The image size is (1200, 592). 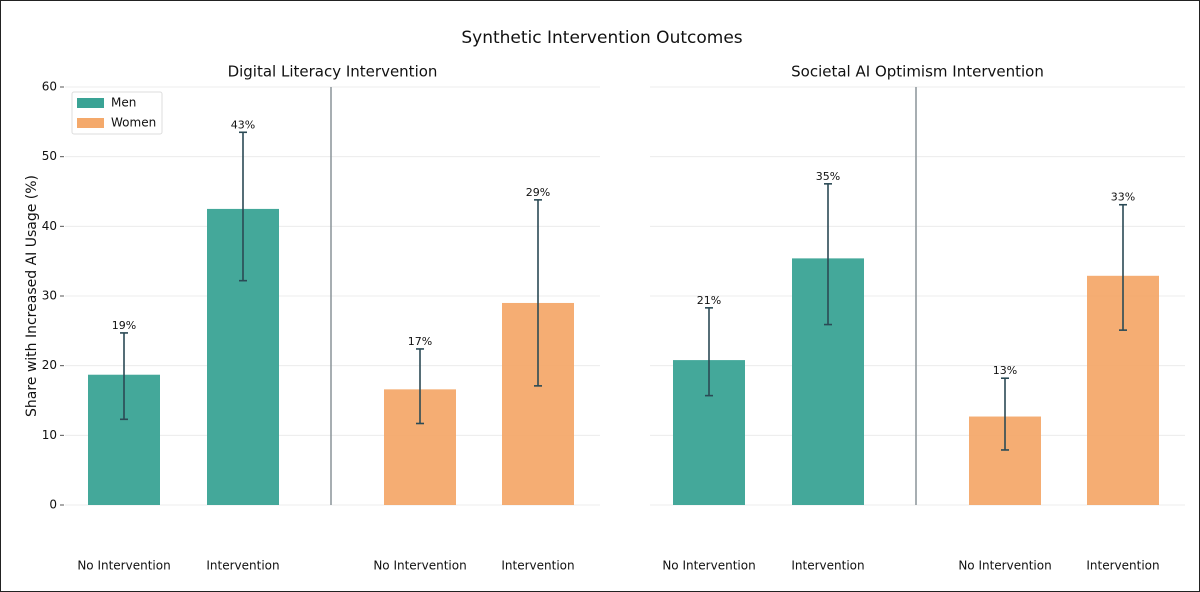 I want to click on value-label: 35%, so click(x=828, y=176).